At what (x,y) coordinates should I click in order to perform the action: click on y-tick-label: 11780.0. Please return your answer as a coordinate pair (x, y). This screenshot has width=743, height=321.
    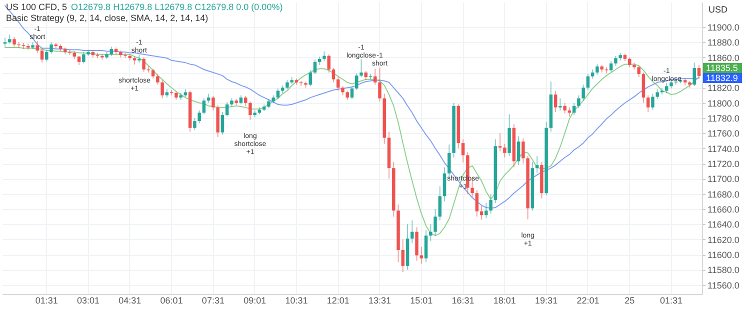
    Looking at the image, I should click on (724, 119).